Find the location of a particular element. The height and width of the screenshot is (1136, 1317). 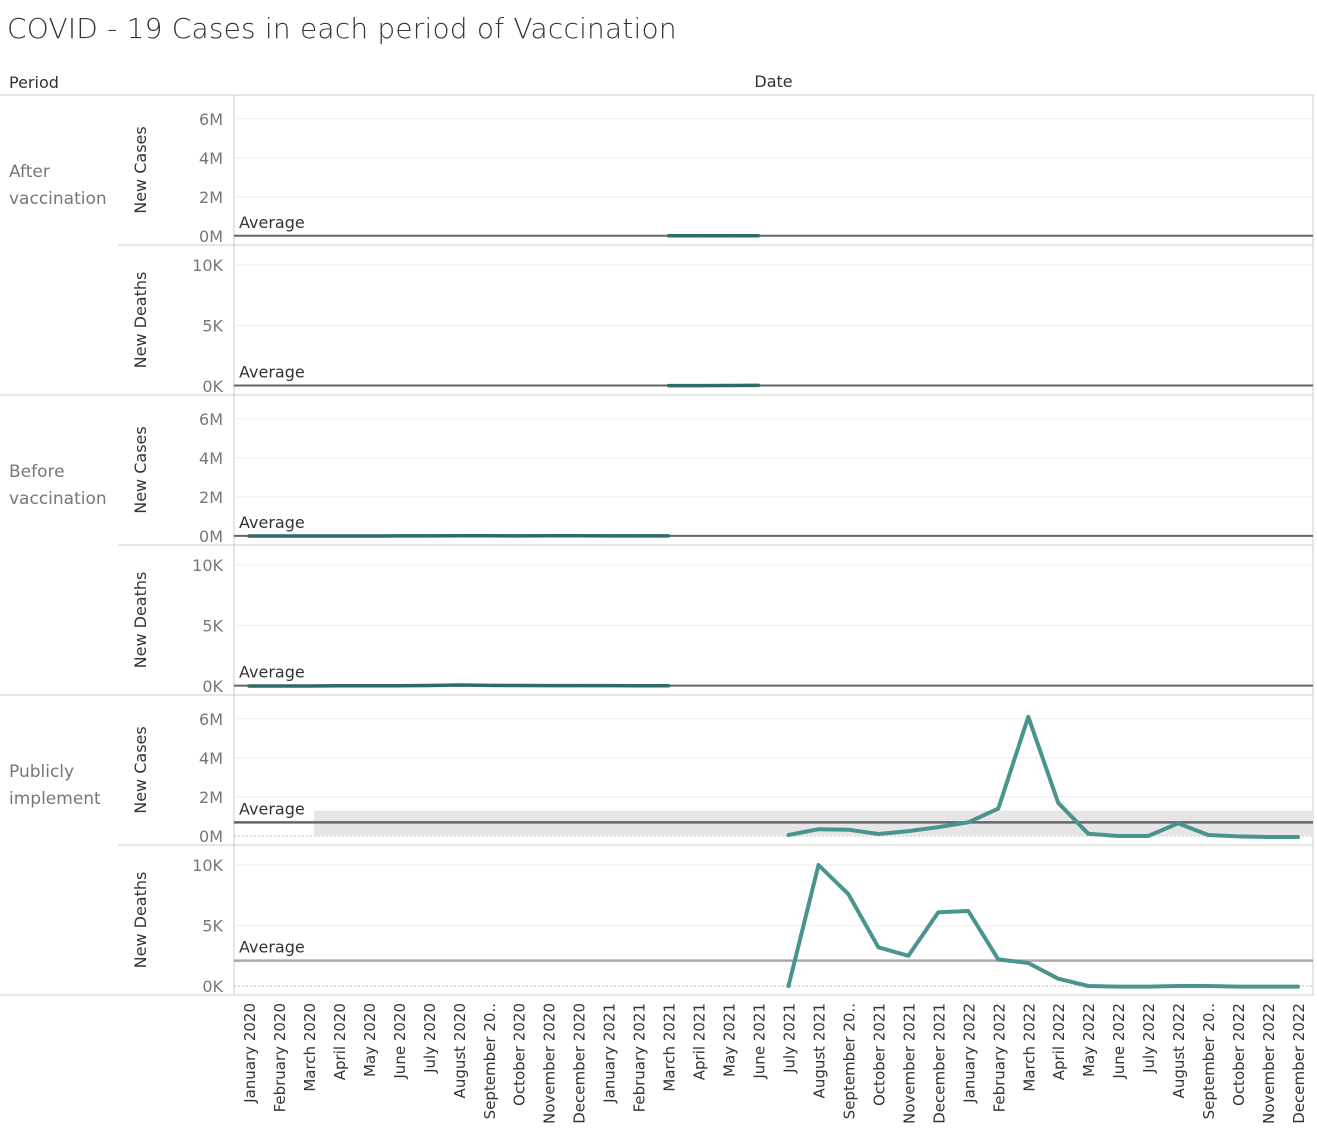

period-label: Before is located at coordinates (37, 472).